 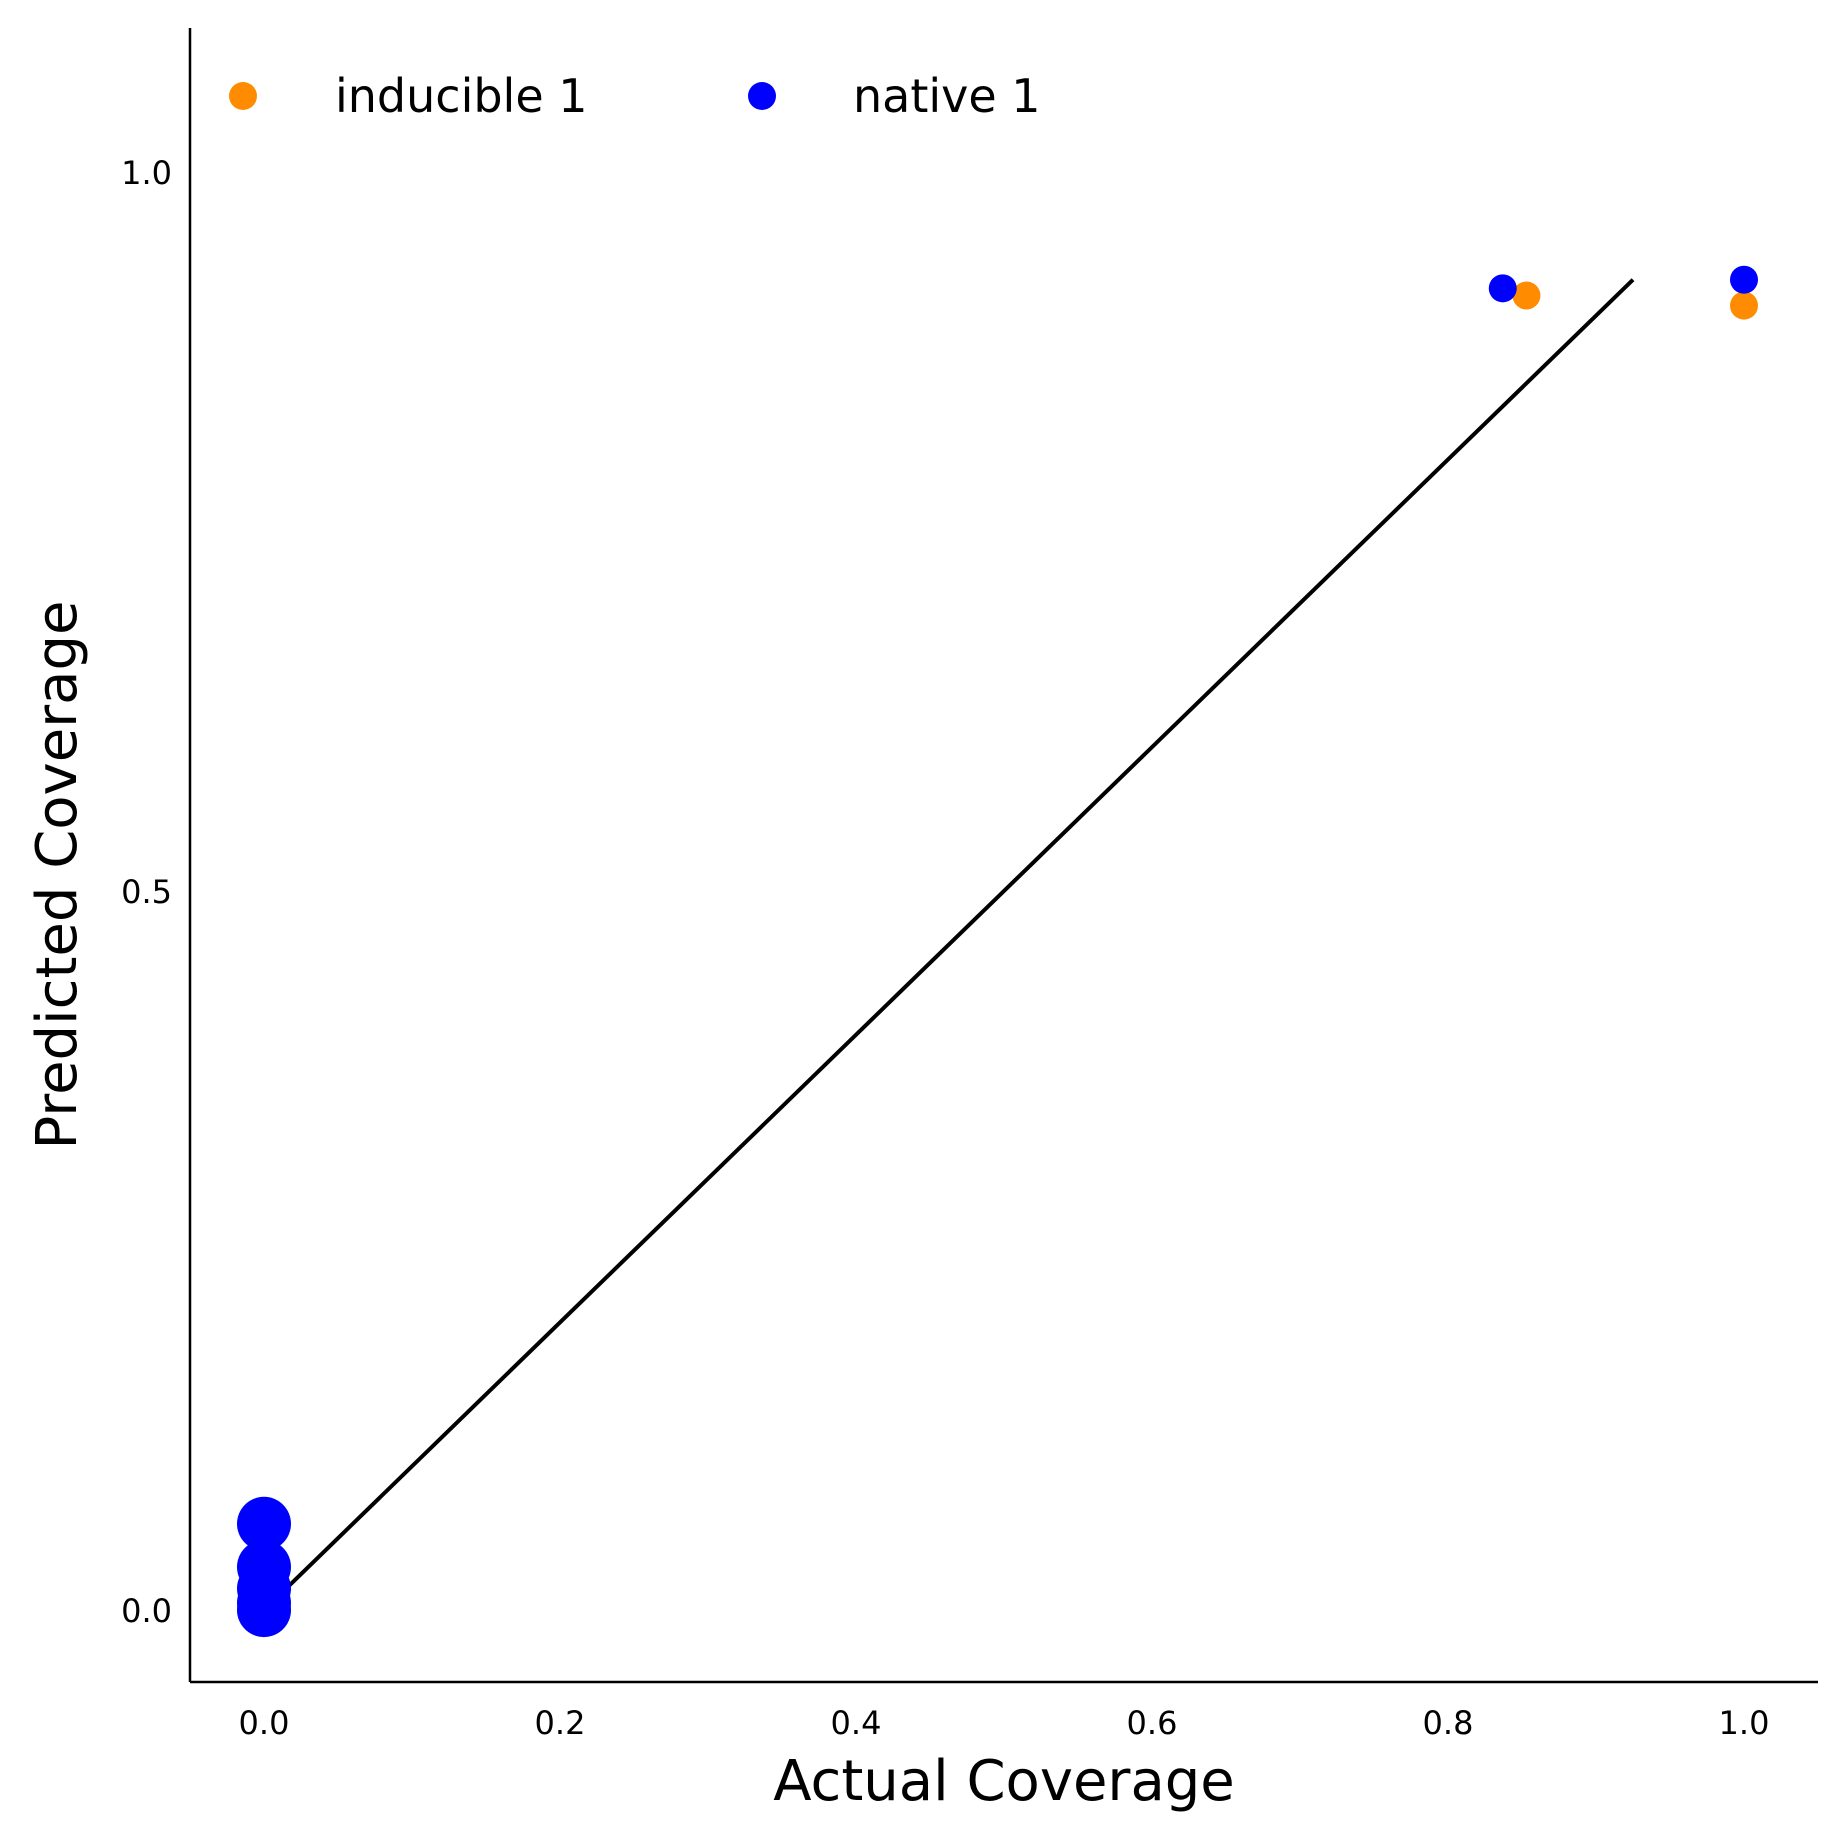 I want to click on legend-label-inducible: inducible 1, so click(x=461, y=96).